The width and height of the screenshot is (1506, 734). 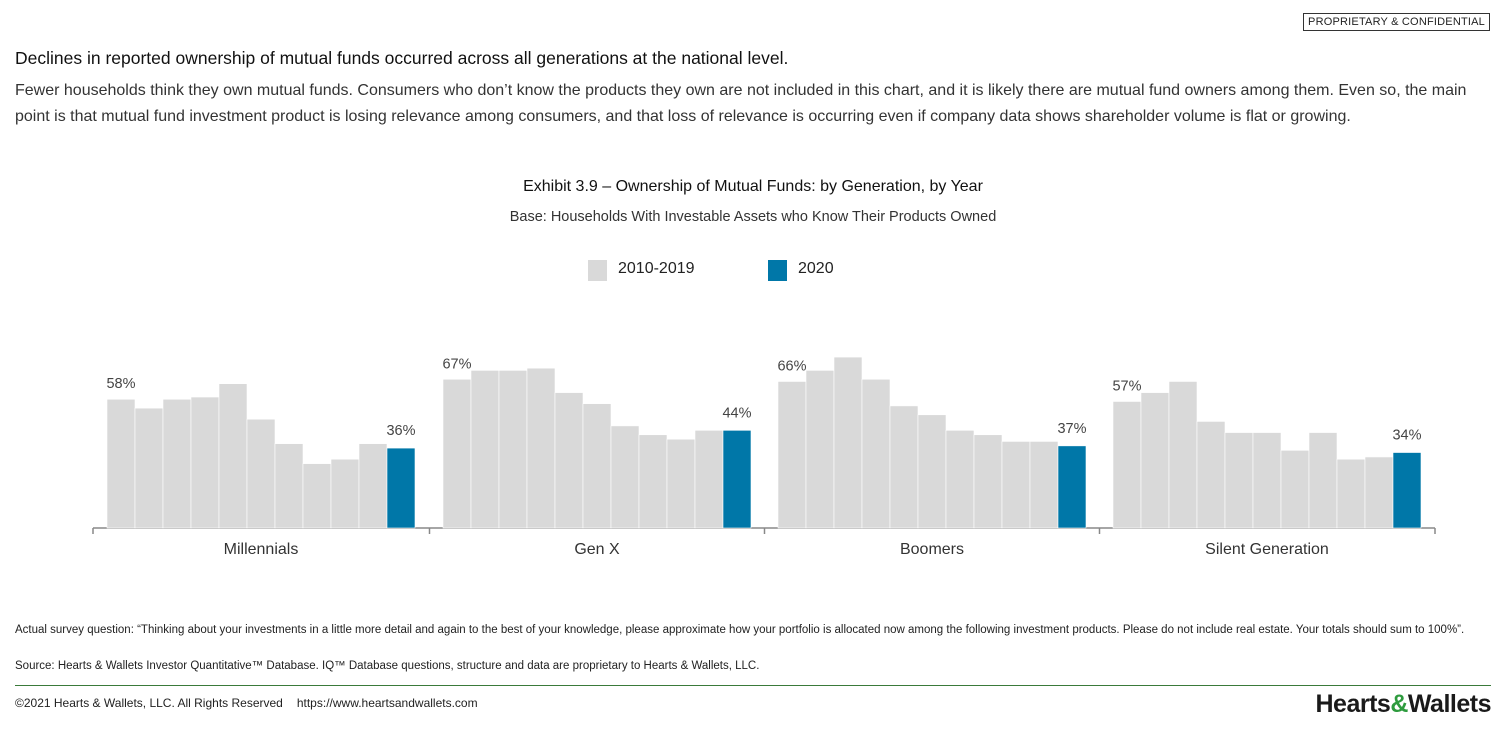 I want to click on logo-wallets: Wallets, so click(x=1449, y=704).